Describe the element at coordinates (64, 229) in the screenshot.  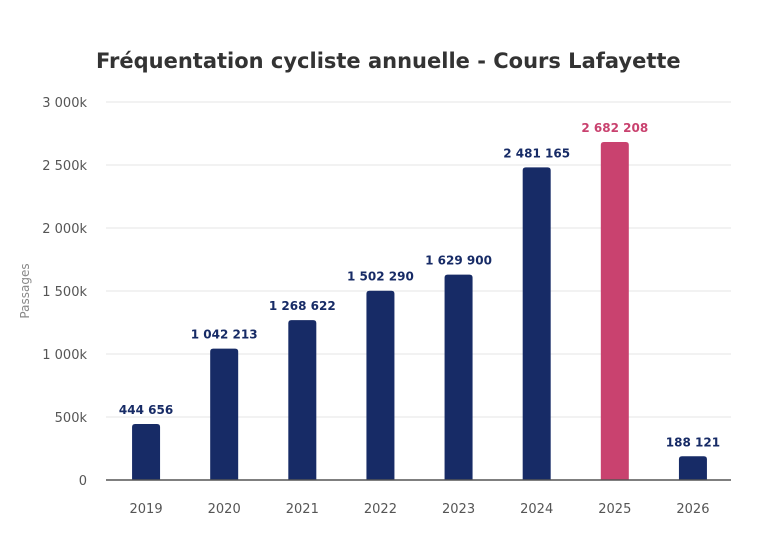
I see `y-tick-label: 2 000k` at that location.